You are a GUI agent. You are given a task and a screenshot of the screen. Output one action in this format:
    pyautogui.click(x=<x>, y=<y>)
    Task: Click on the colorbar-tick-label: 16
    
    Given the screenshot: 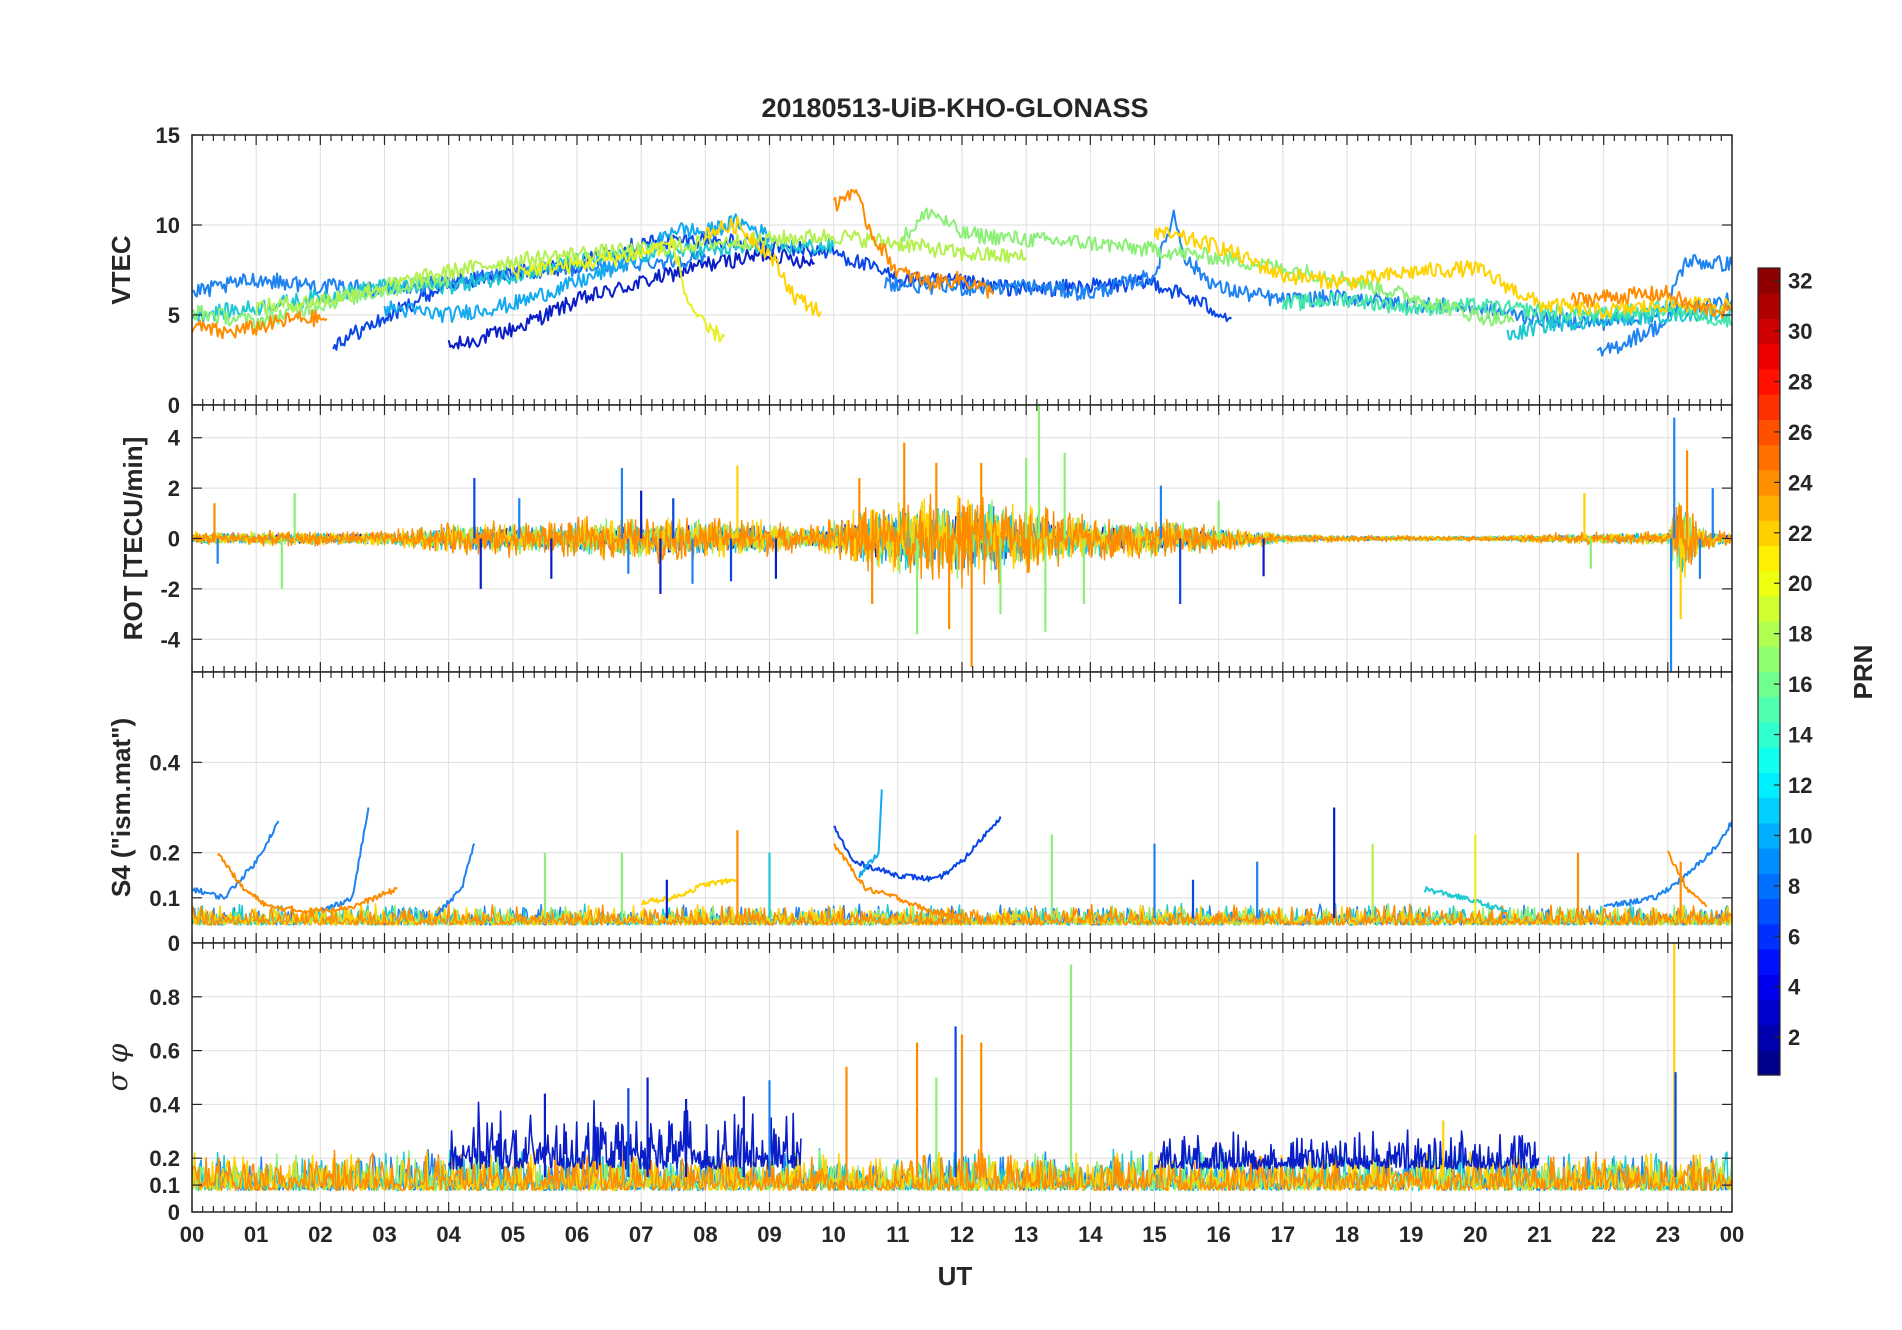 What is the action you would take?
    pyautogui.click(x=1800, y=684)
    